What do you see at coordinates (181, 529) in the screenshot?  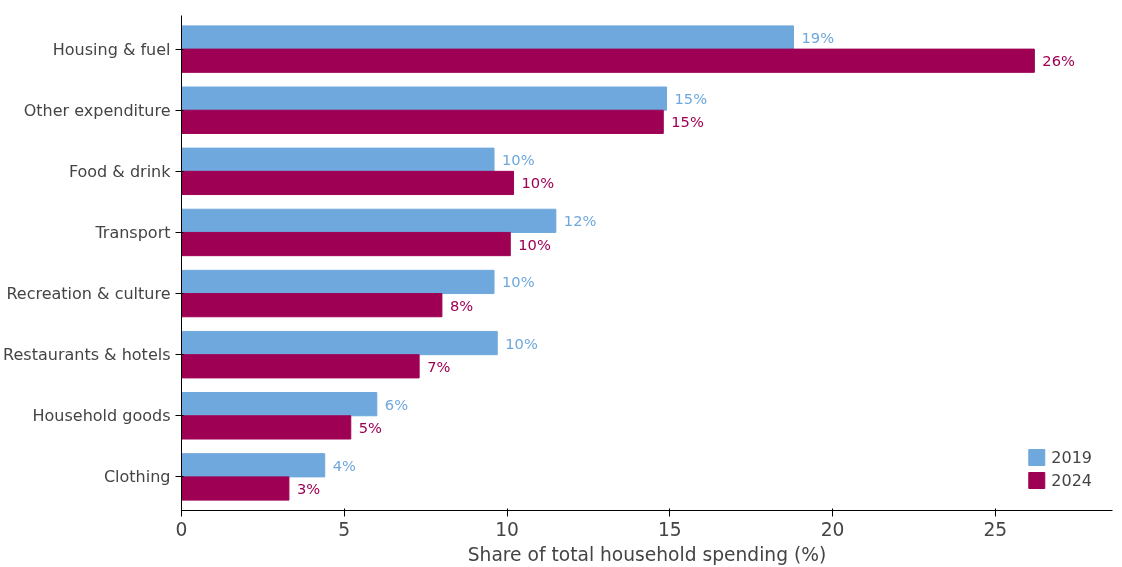 I see `x-tick-label: 0` at bounding box center [181, 529].